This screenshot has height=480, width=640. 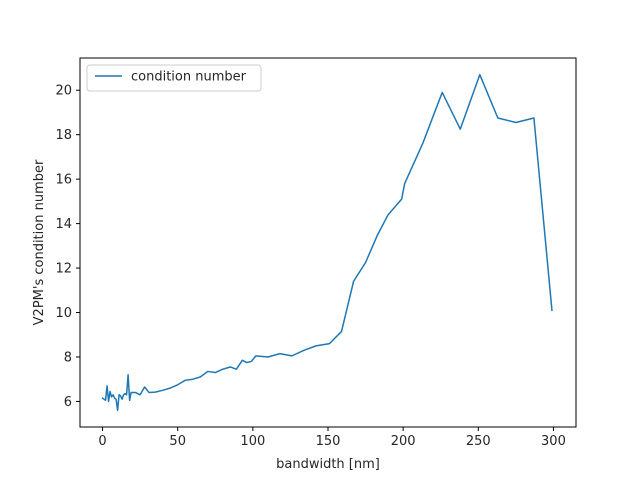 I want to click on y-tick-label: 6, so click(x=68, y=402).